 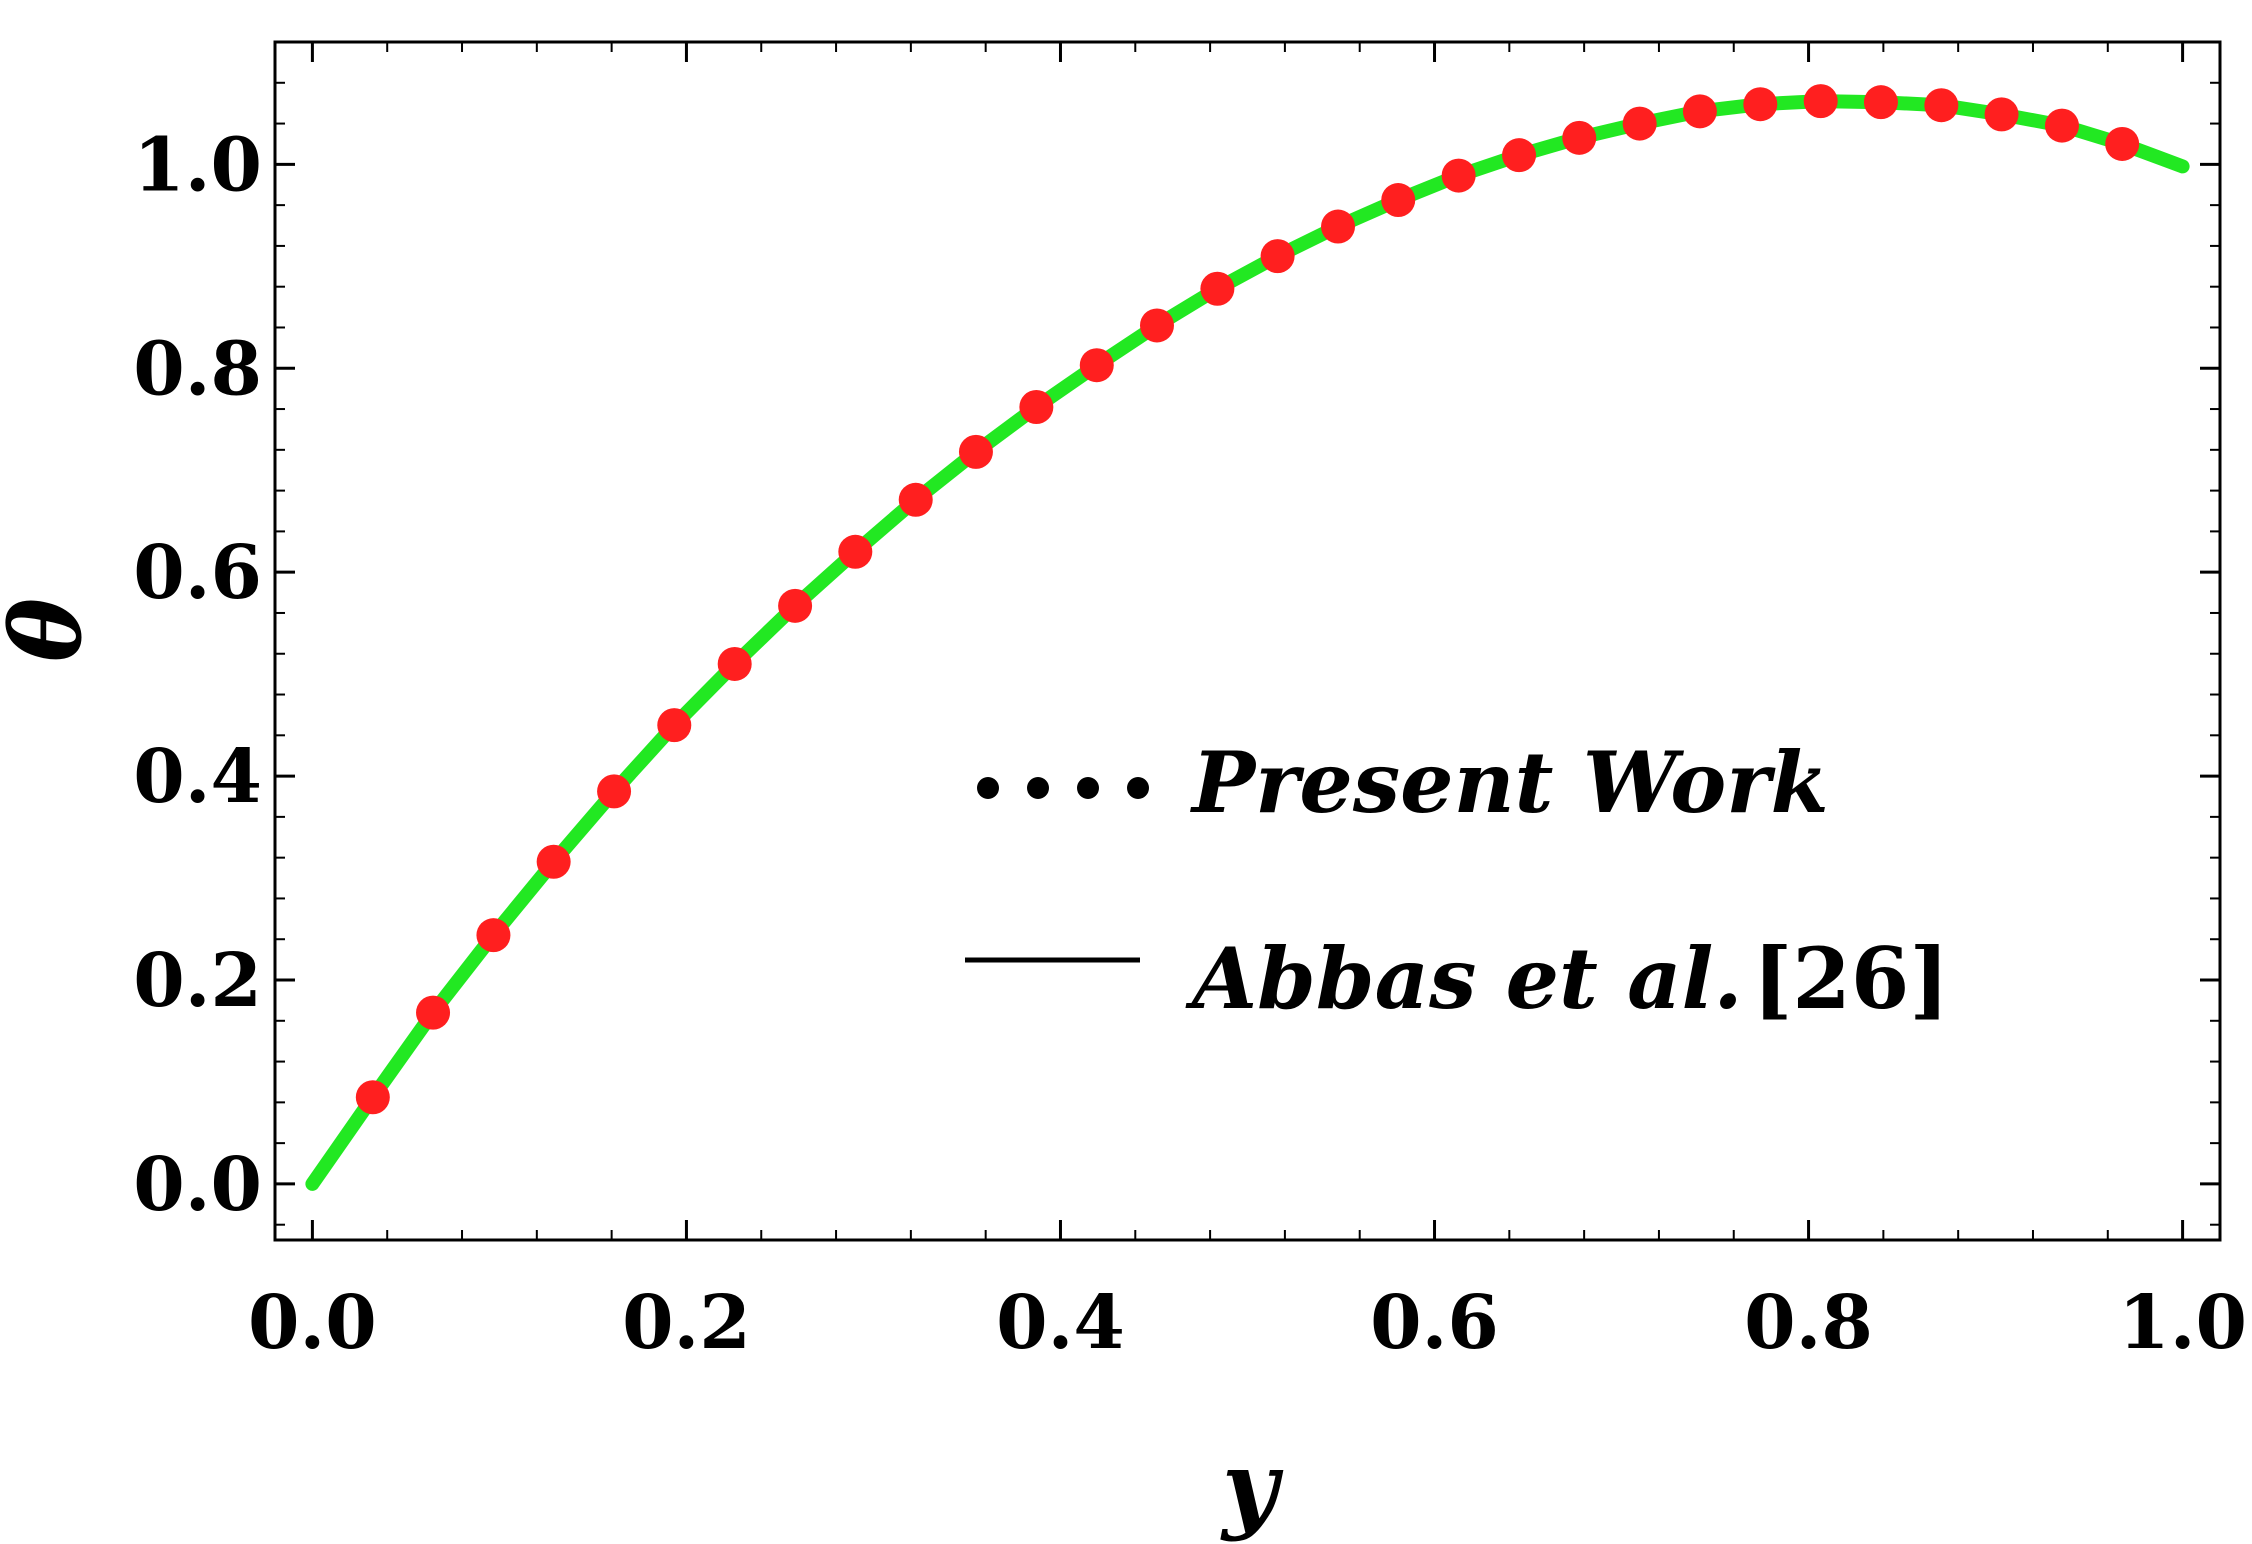 I want to click on y-tick-label: 0.6, so click(x=197, y=573).